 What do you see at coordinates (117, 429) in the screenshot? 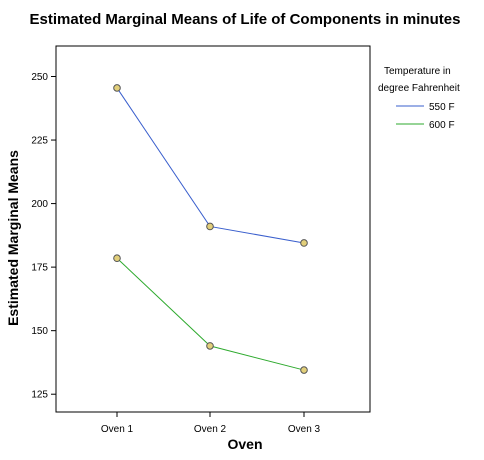
I see `x-tick-label: Oven 1` at bounding box center [117, 429].